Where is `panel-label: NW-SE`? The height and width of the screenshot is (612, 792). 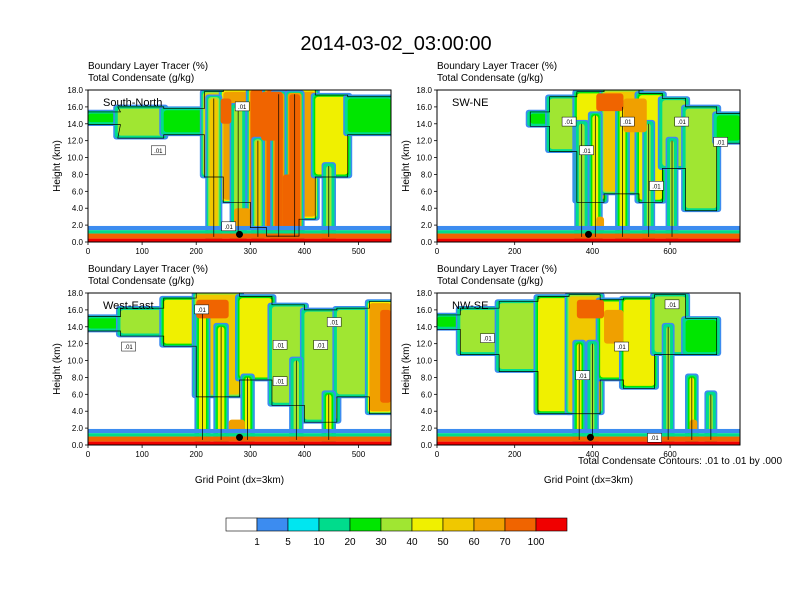
panel-label: NW-SE is located at coordinates (470, 306).